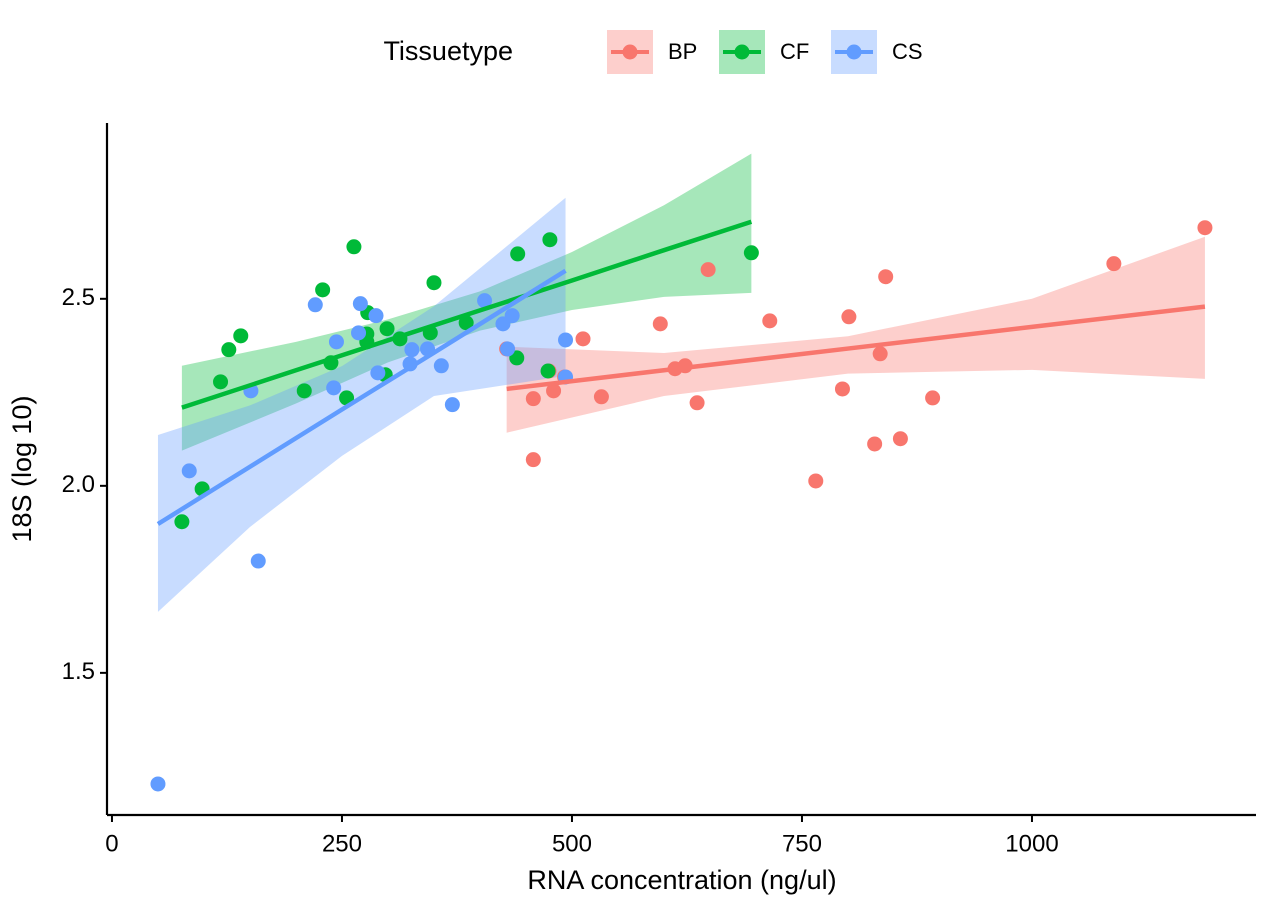 The image size is (1270, 906). Describe the element at coordinates (682, 51) in the screenshot. I see `legend-label: BP` at that location.